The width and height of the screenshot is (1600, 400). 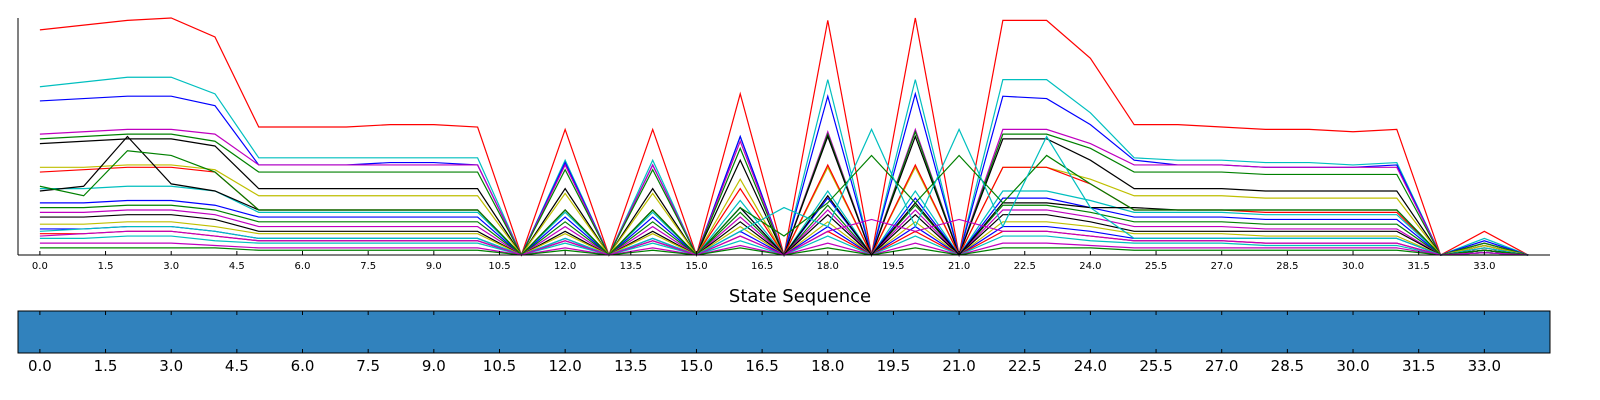 I want to click on x-tick-label: 18.0, so click(x=828, y=265).